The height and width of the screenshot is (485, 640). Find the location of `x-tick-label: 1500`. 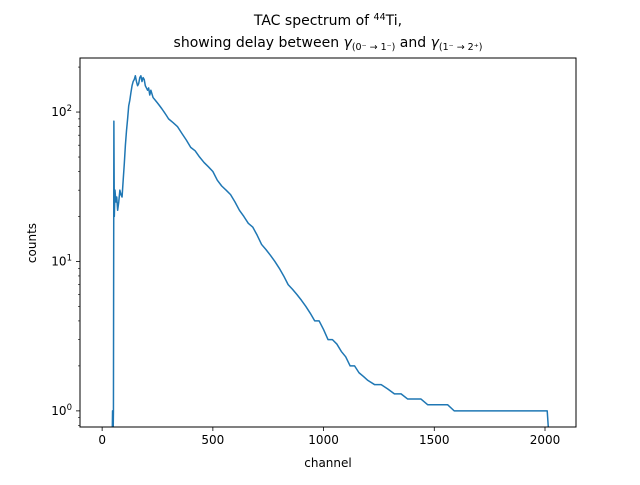

x-tick-label: 1500 is located at coordinates (434, 440).